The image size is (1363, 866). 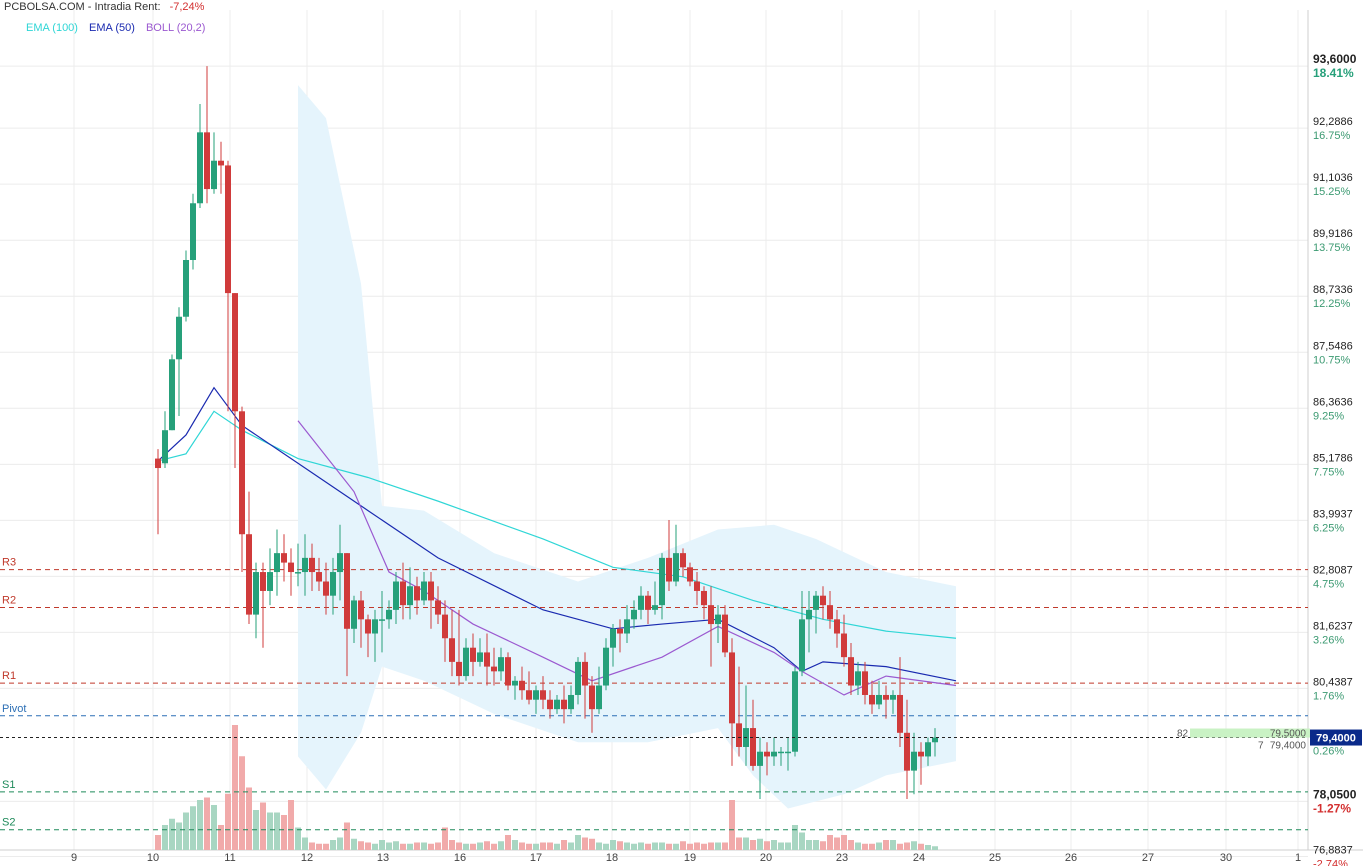 What do you see at coordinates (919, 858) in the screenshot?
I see `date-tick-11: 24` at bounding box center [919, 858].